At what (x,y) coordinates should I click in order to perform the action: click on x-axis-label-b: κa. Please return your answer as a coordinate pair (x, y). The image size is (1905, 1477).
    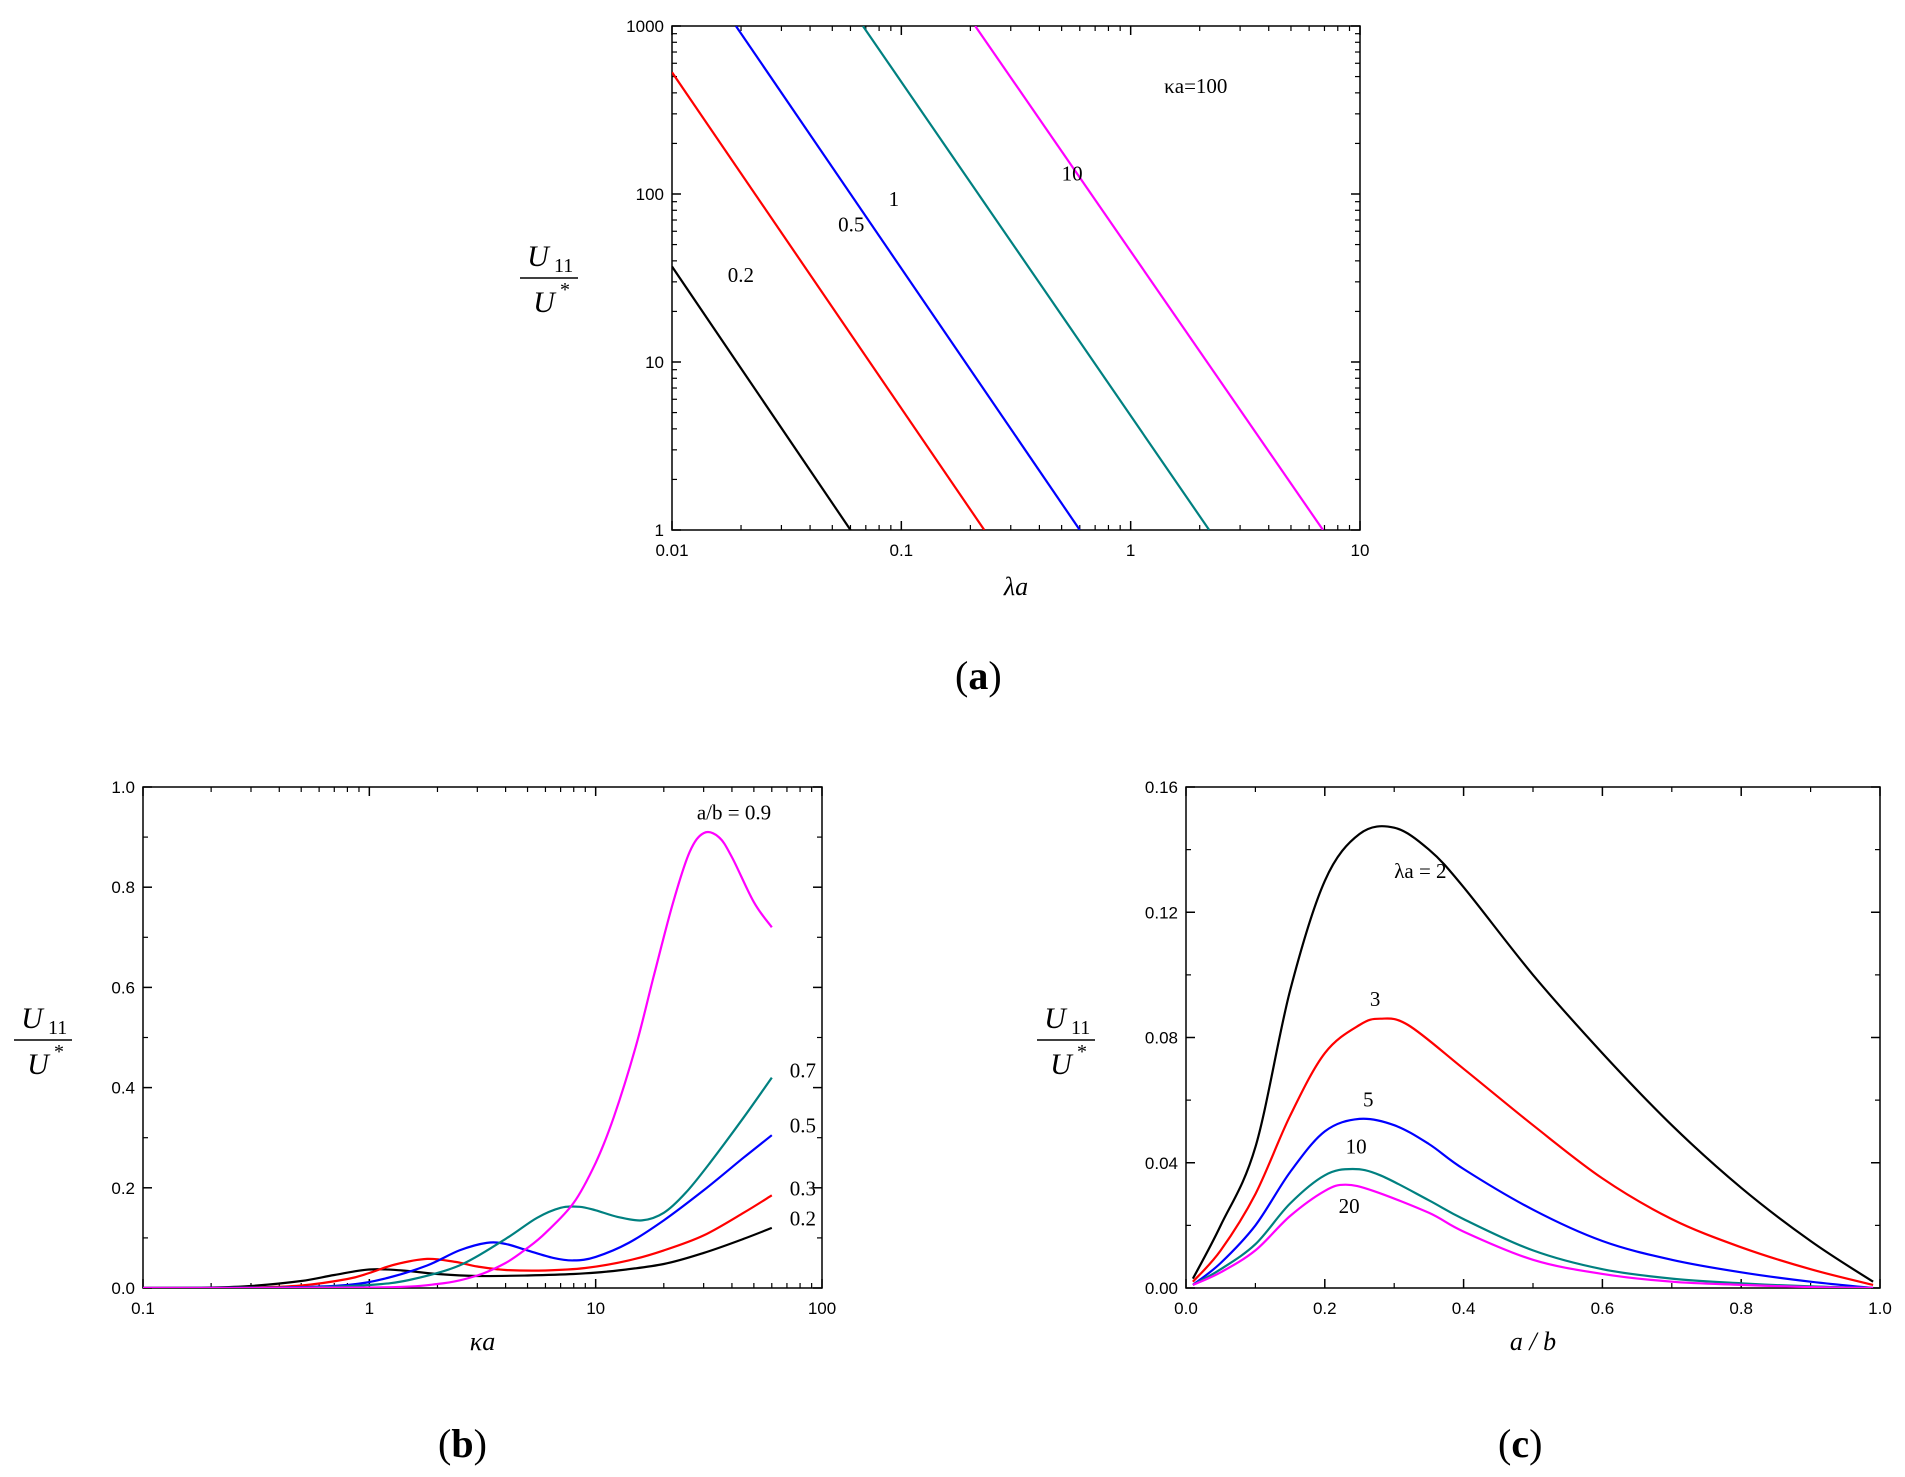
    Looking at the image, I should click on (482, 1341).